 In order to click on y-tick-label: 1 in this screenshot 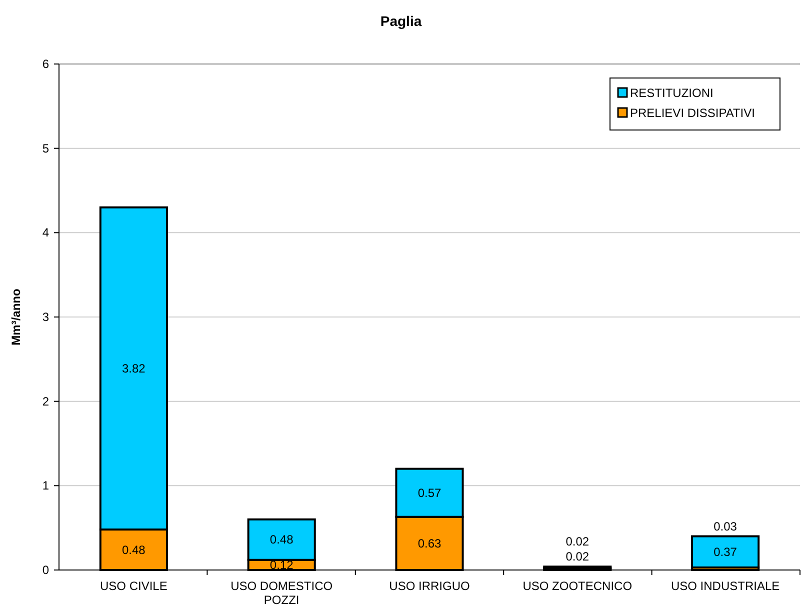, I will do `click(46, 485)`.